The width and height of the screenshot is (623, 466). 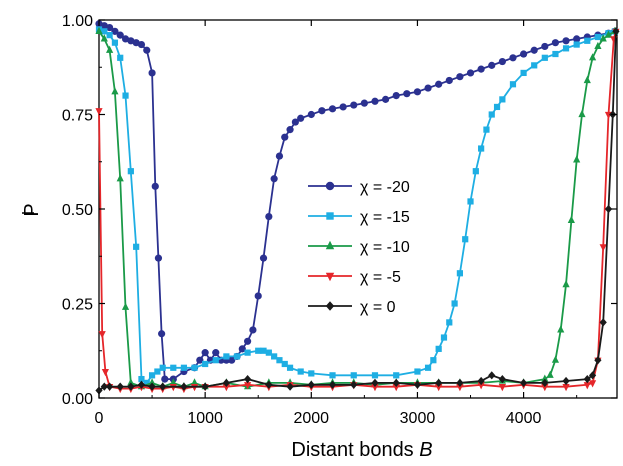 What do you see at coordinates (77, 305) in the screenshot?
I see `y-tick-label: 0.25` at bounding box center [77, 305].